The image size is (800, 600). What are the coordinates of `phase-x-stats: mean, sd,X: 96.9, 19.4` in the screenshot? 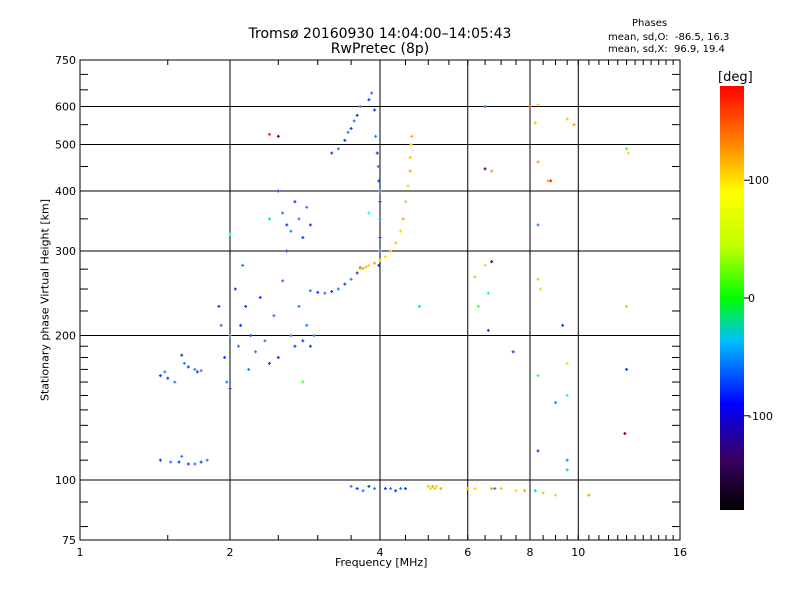 It's located at (666, 49).